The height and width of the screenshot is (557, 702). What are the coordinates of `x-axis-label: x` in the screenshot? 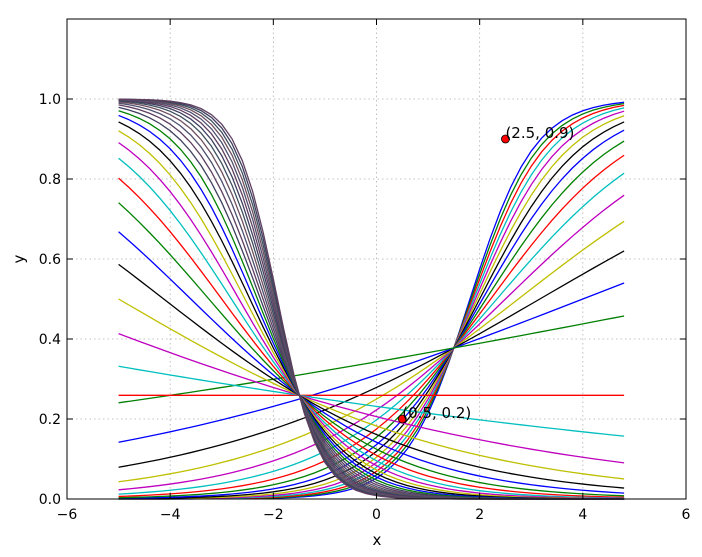 It's located at (377, 540).